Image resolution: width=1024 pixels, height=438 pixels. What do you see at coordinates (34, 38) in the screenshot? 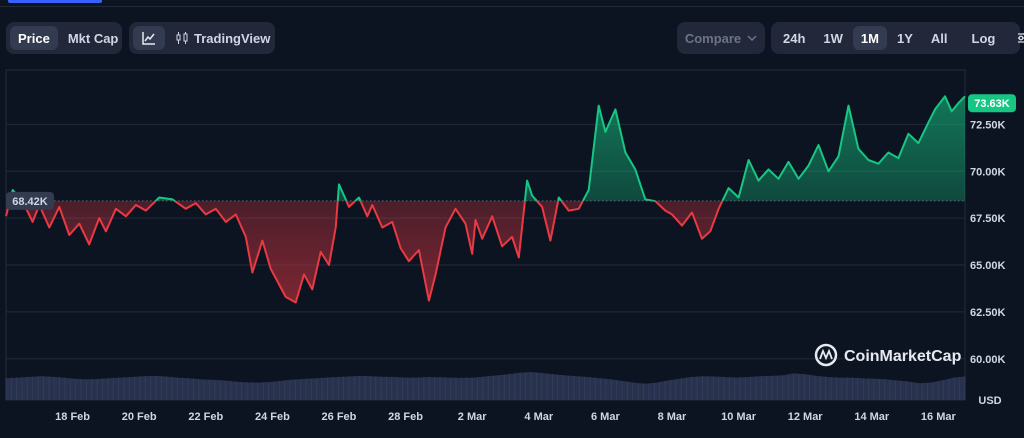
I see `tab-price: Price` at bounding box center [34, 38].